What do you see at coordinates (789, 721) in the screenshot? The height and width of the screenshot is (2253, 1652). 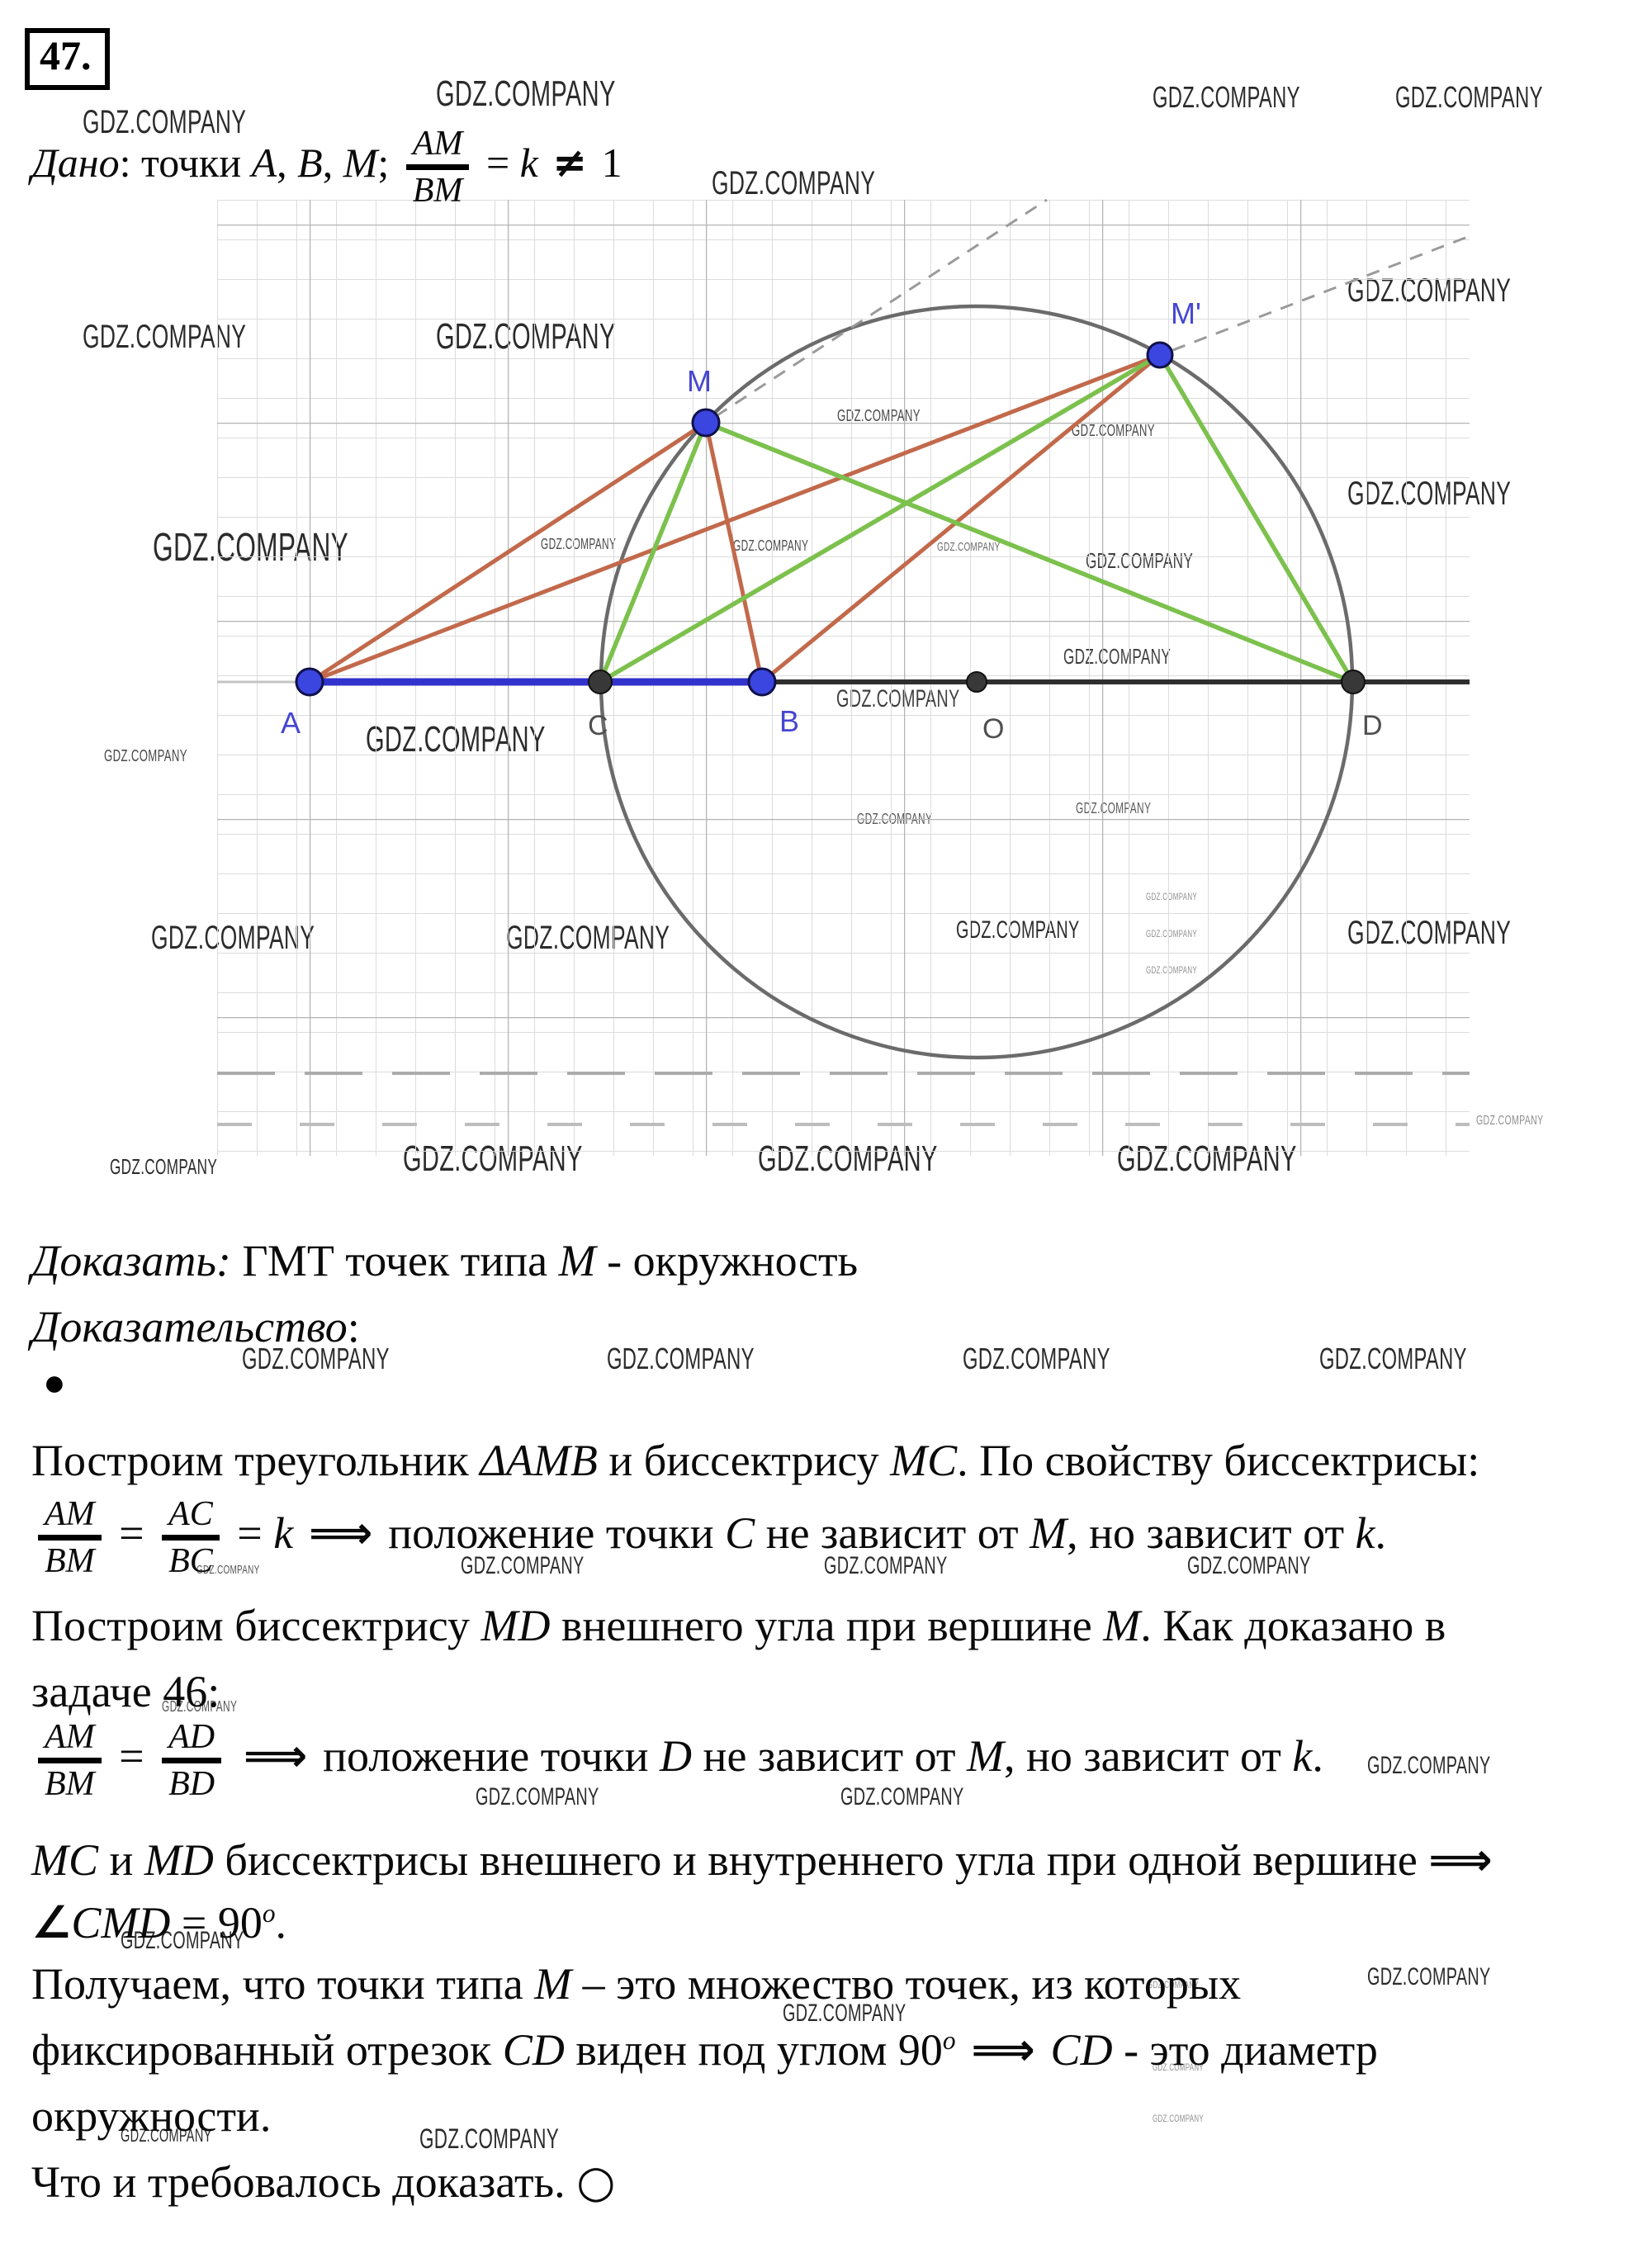 I see `label-b: B` at bounding box center [789, 721].